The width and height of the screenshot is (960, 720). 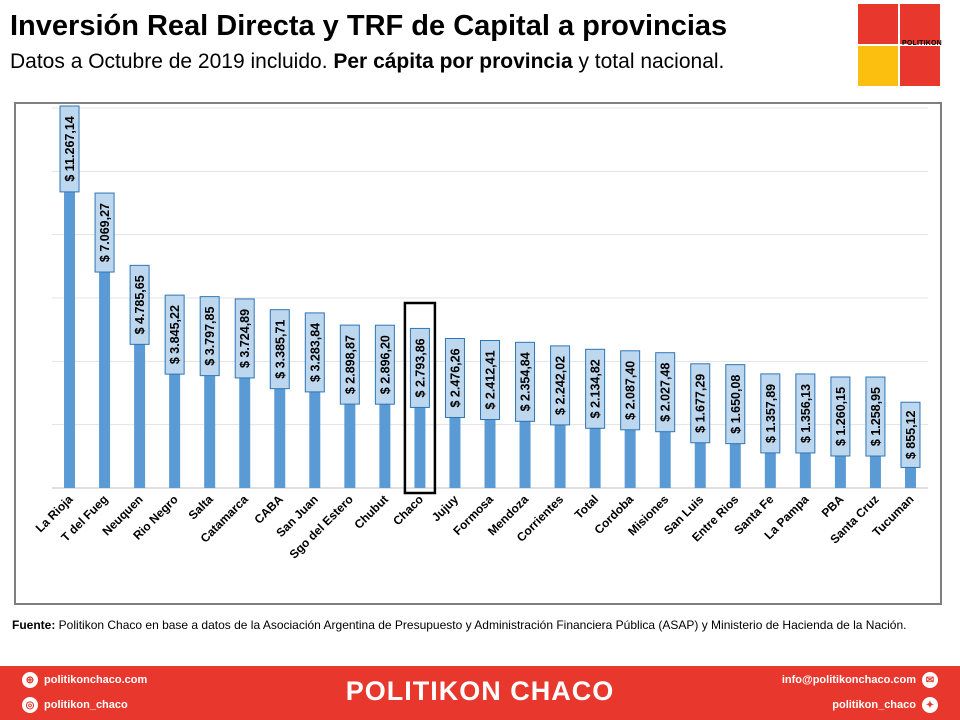 I want to click on logo-square-top-left, so click(x=878, y=24).